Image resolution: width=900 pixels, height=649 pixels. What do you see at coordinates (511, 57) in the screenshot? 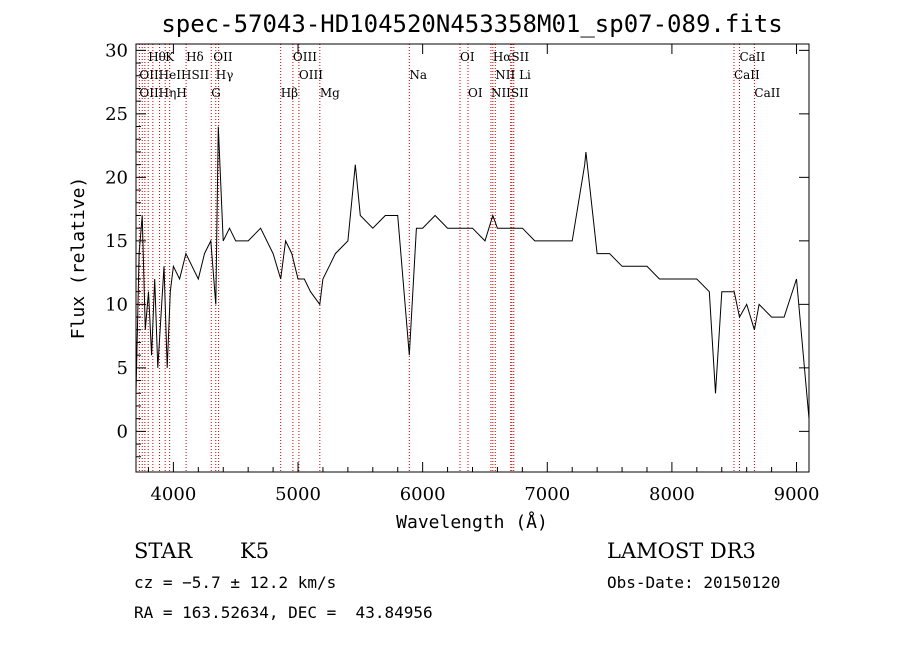
I see `marker-label: HαSII` at bounding box center [511, 57].